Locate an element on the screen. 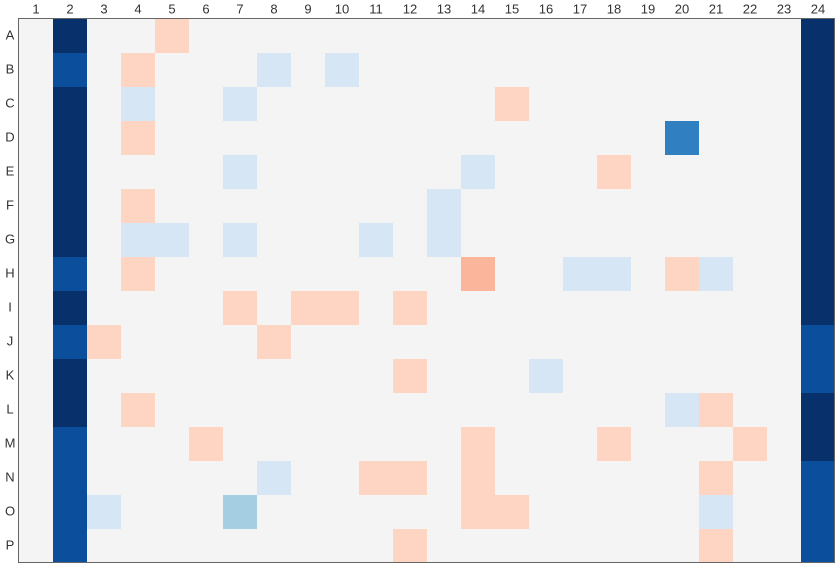 Image resolution: width=835 pixels, height=564 pixels. column-label: 12 is located at coordinates (410, 8).